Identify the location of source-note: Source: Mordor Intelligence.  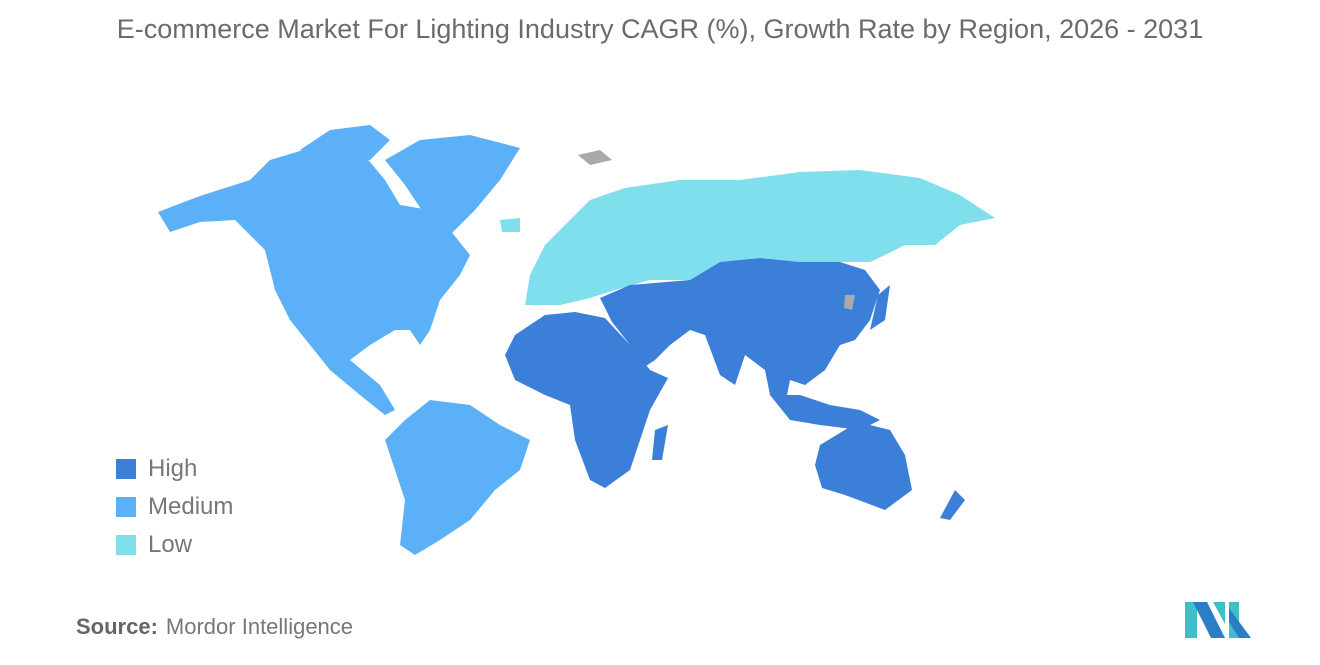
(214, 627).